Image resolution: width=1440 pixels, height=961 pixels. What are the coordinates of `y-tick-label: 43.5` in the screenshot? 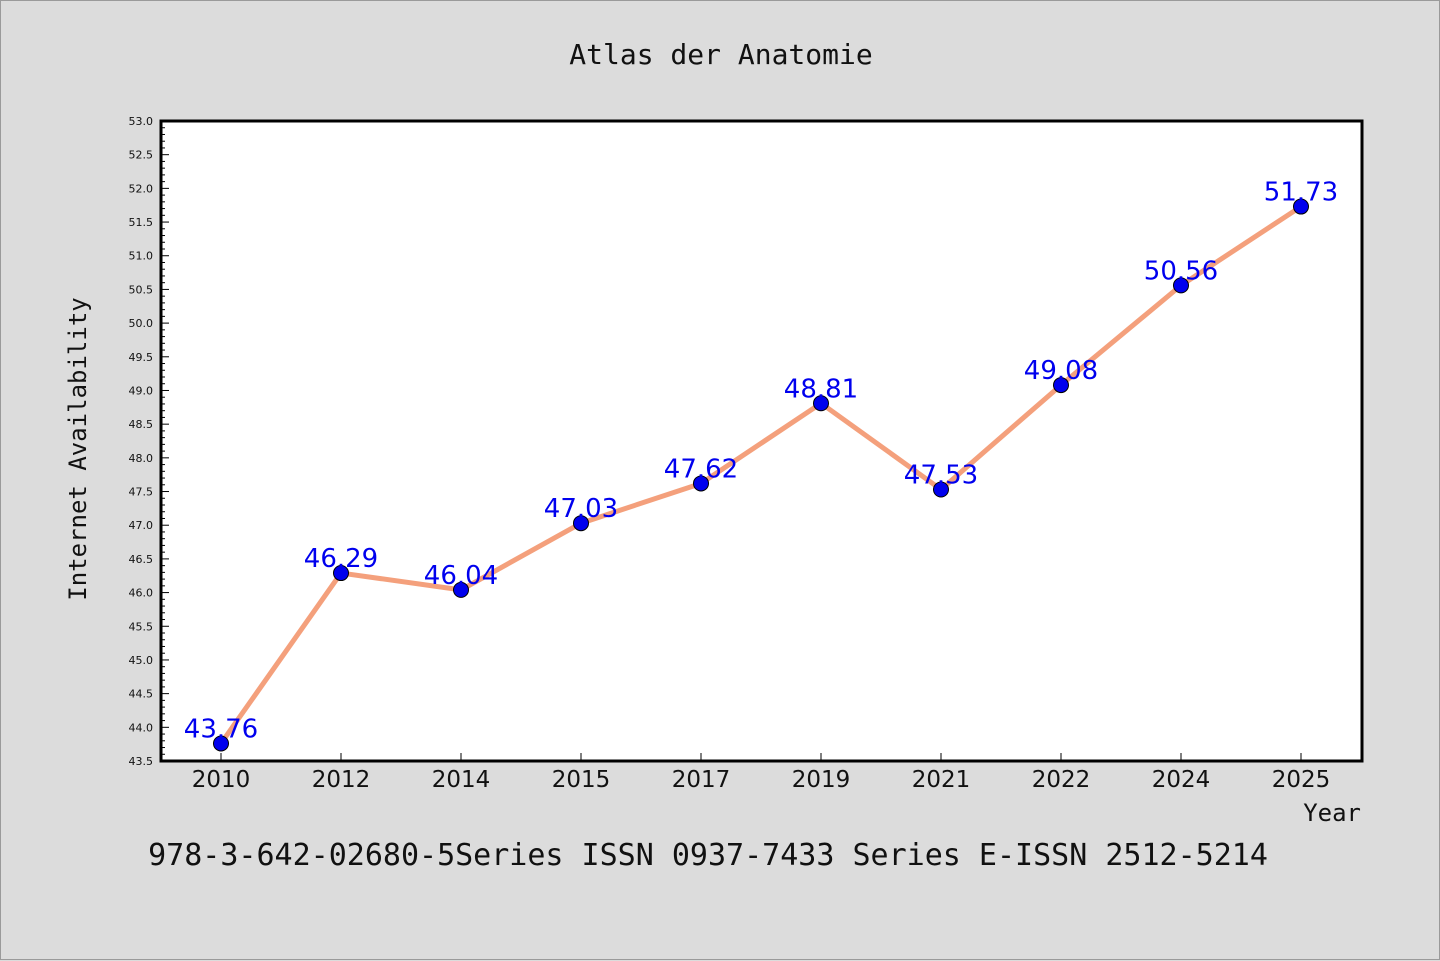 It's located at (141, 761).